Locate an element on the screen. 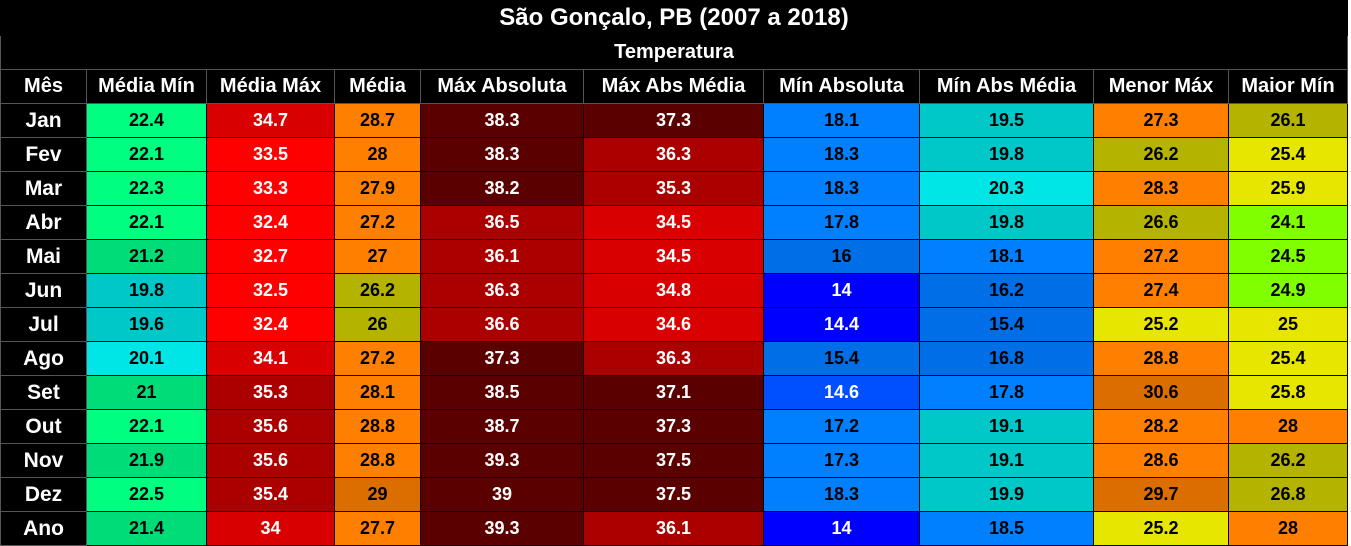 The height and width of the screenshot is (546, 1351). table-cell: 24.9 is located at coordinates (1288, 290).